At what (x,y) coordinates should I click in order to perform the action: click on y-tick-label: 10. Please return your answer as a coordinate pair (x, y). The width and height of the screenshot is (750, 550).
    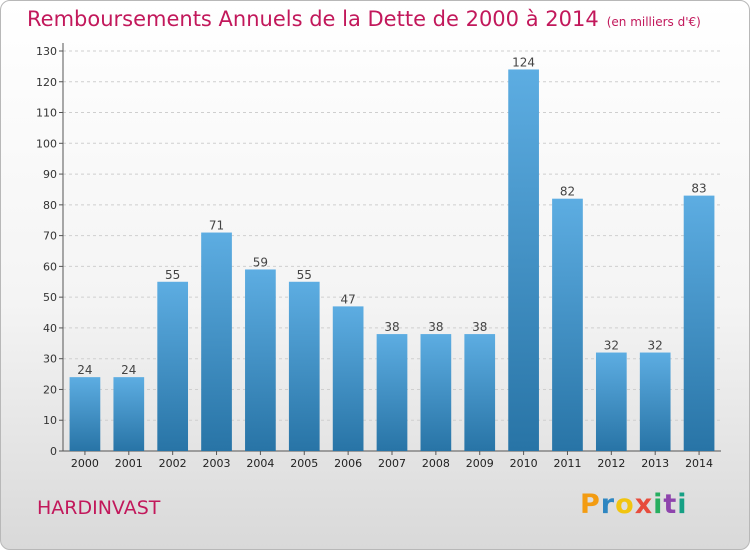
    Looking at the image, I should click on (50, 420).